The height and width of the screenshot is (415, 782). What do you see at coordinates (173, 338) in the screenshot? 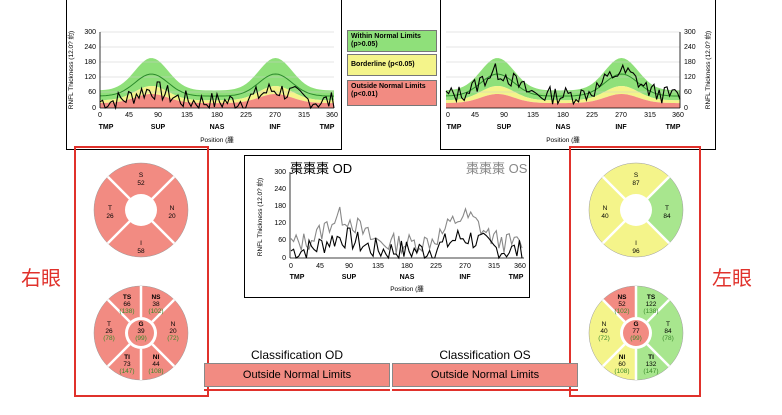
I see `od-s-n-ref: (72)` at bounding box center [173, 338].